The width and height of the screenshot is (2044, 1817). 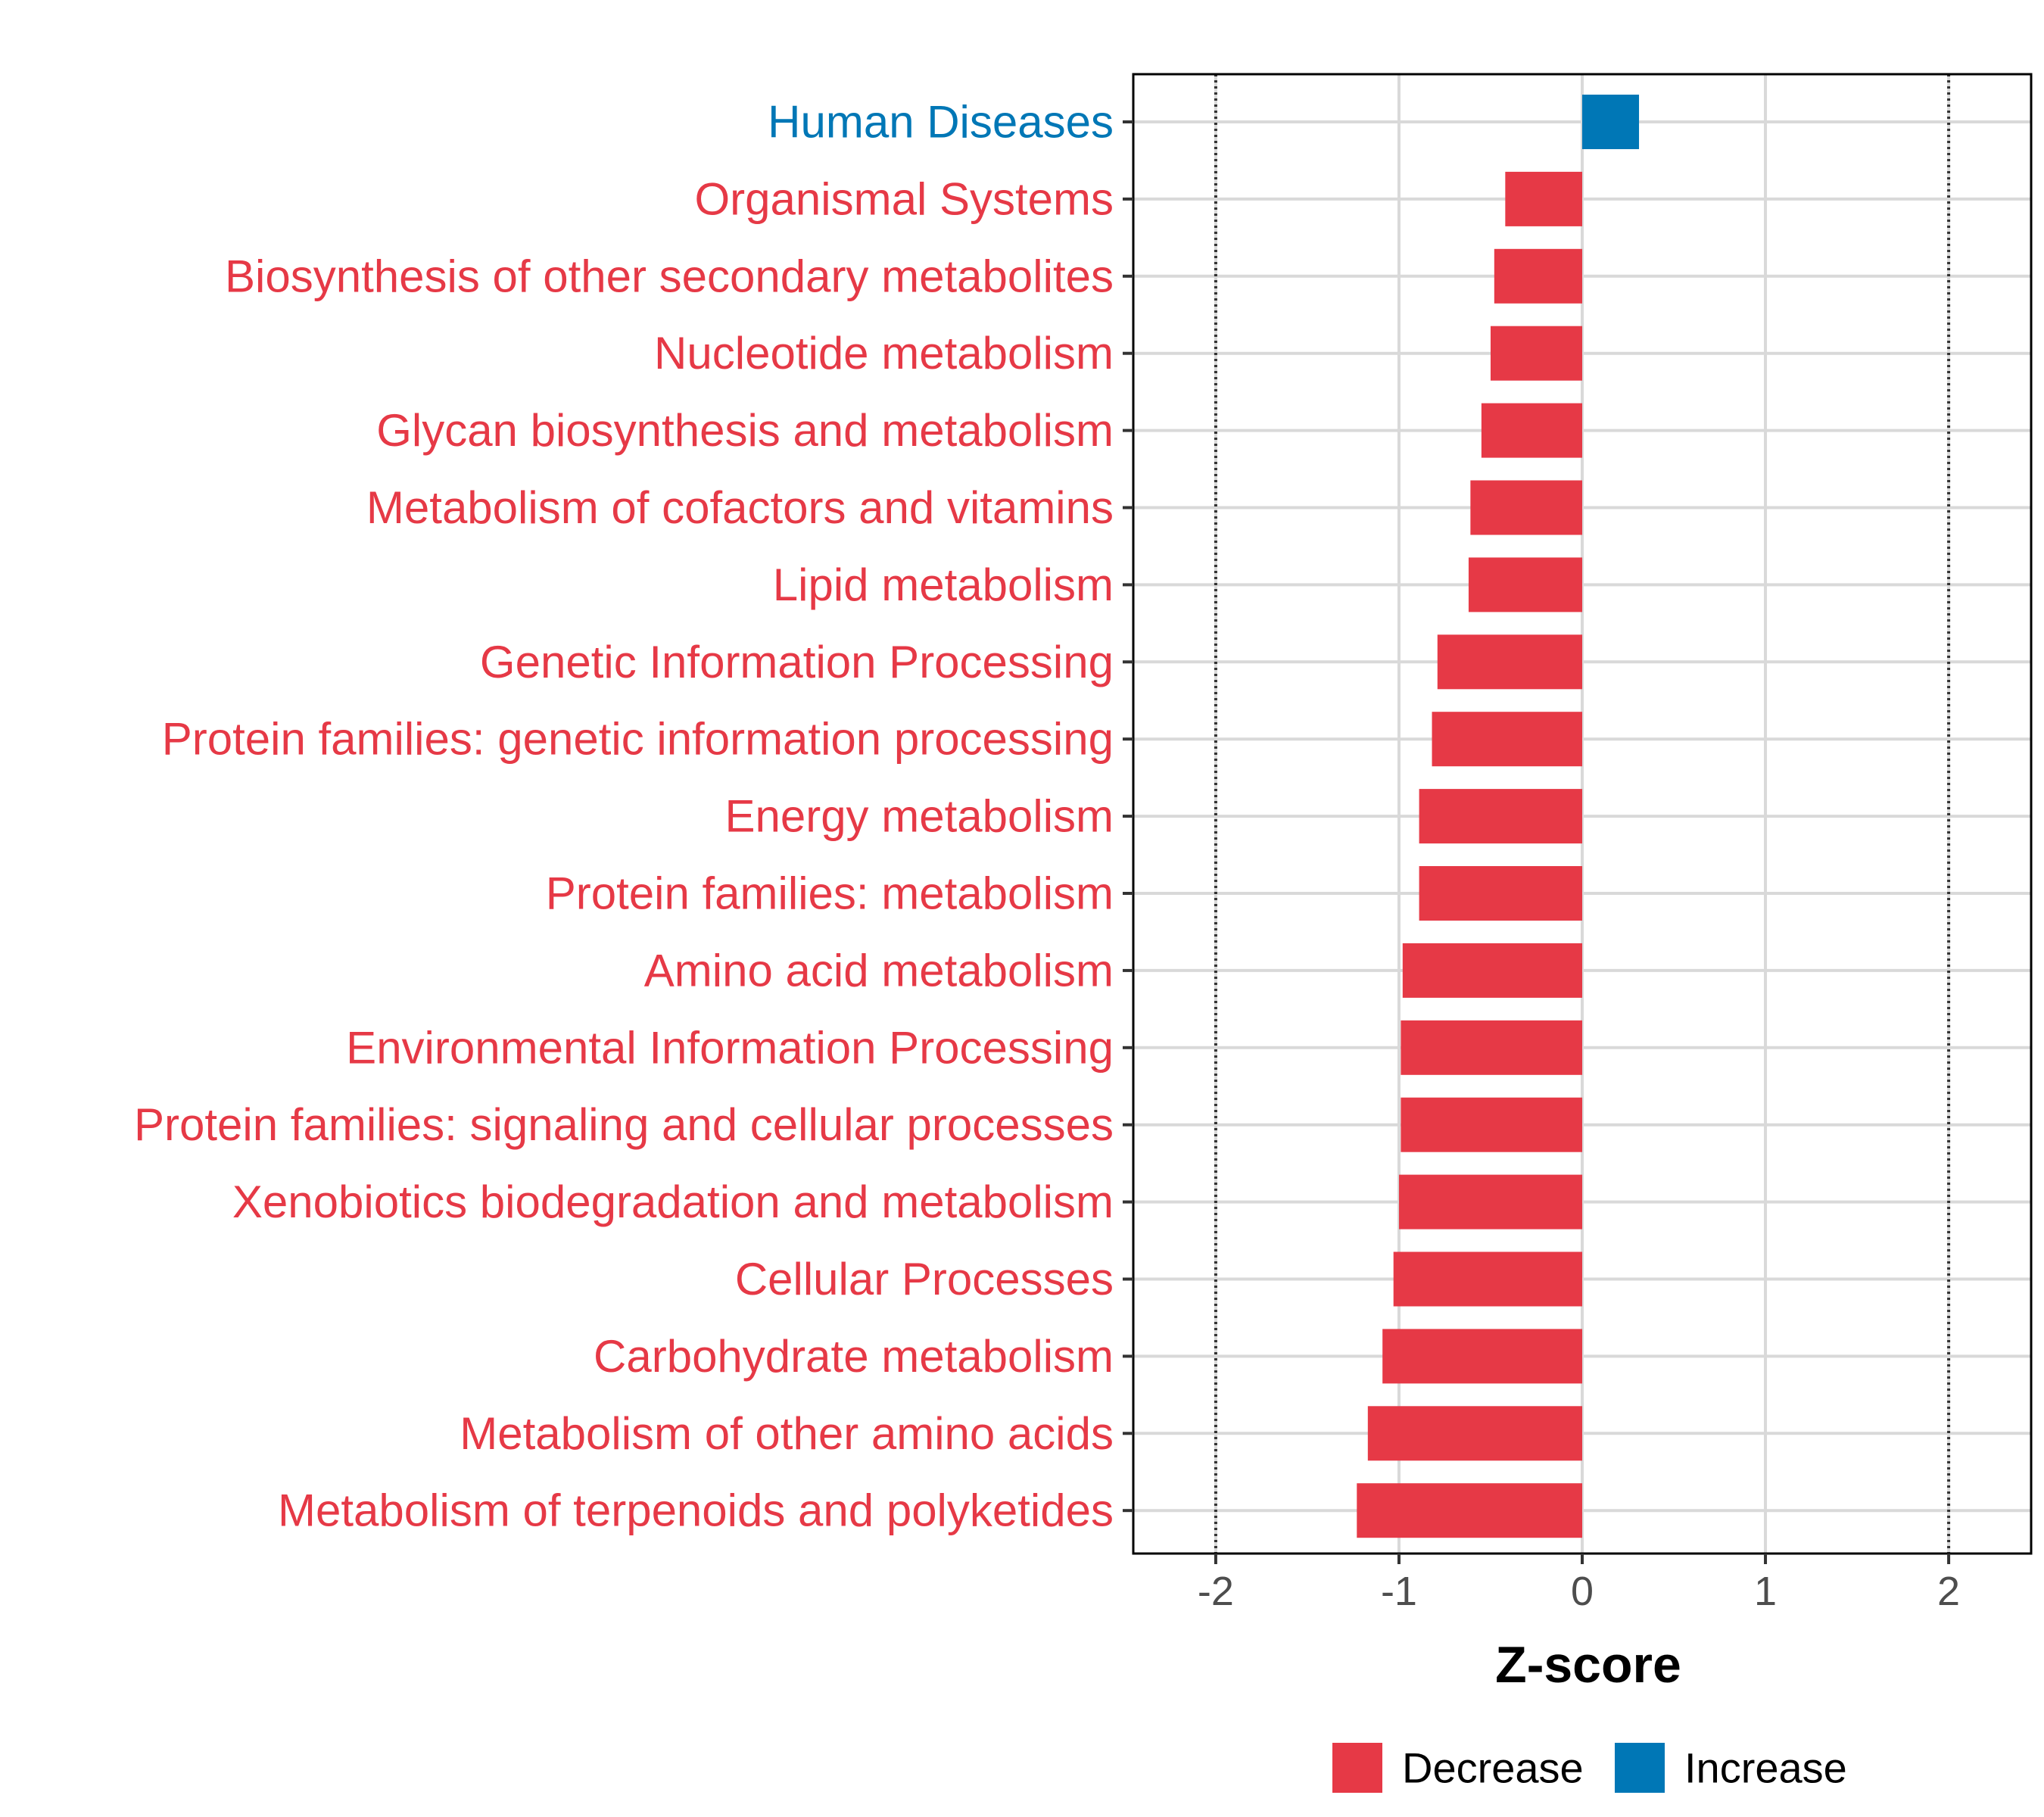 What do you see at coordinates (944, 584) in the screenshot?
I see `category-label: Lipid metabolism` at bounding box center [944, 584].